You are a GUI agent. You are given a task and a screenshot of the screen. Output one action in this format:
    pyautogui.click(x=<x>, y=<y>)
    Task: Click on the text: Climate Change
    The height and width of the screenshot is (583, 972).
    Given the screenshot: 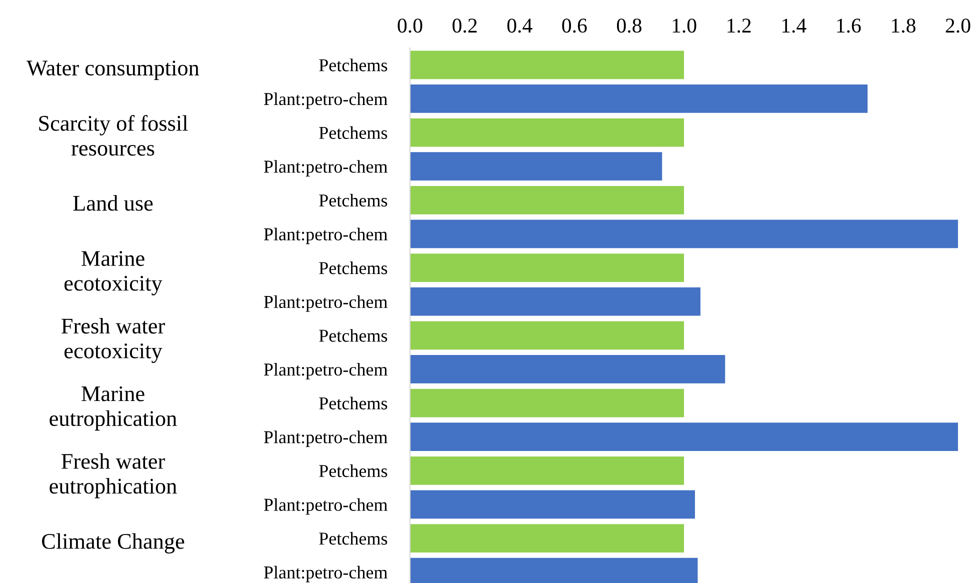 What is the action you would take?
    pyautogui.click(x=113, y=543)
    